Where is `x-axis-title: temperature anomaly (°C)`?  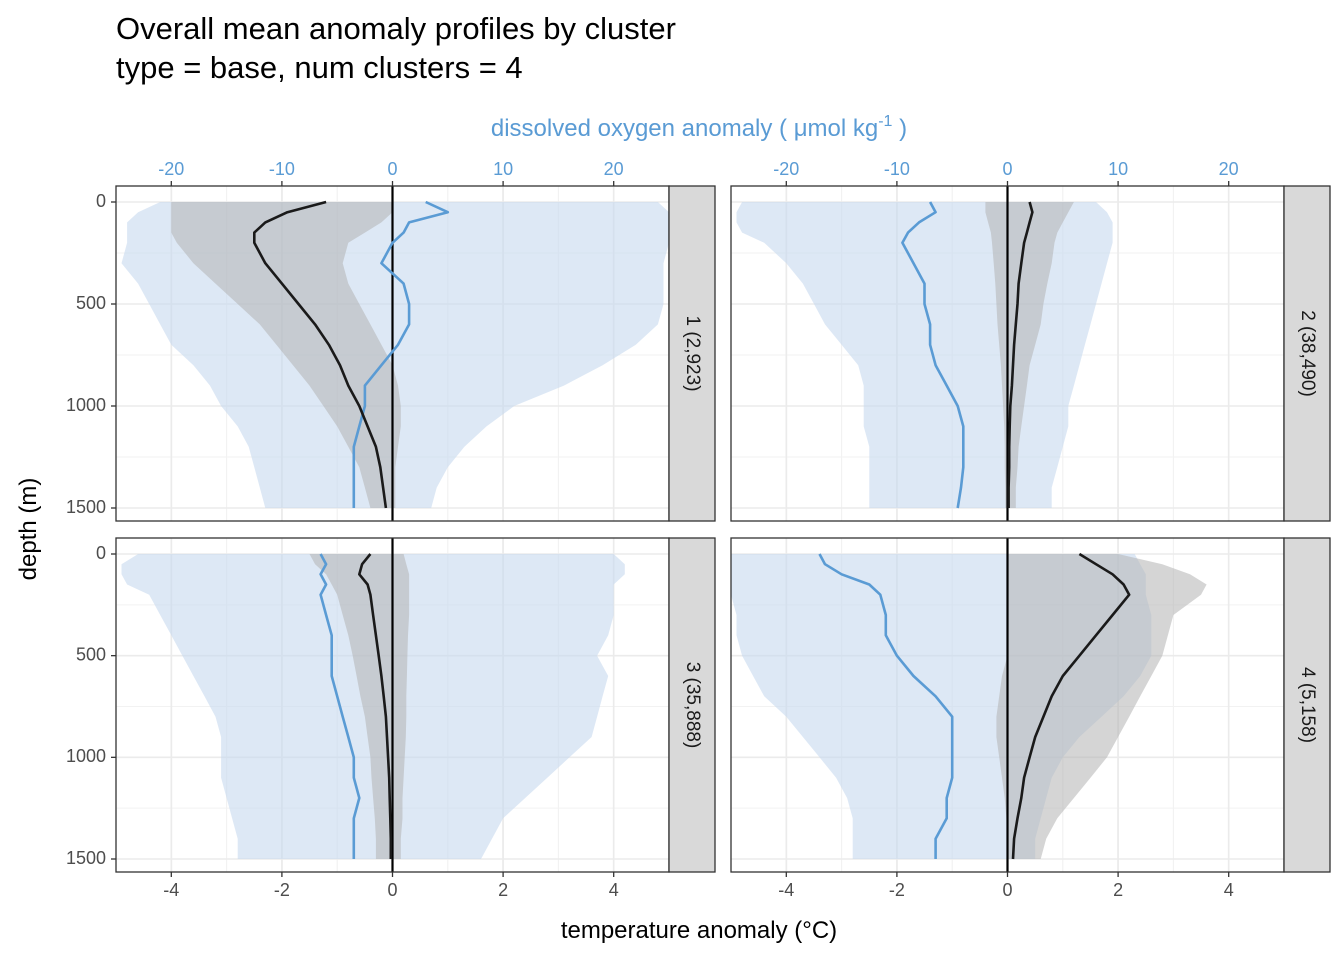 x-axis-title: temperature anomaly (°C) is located at coordinates (699, 930).